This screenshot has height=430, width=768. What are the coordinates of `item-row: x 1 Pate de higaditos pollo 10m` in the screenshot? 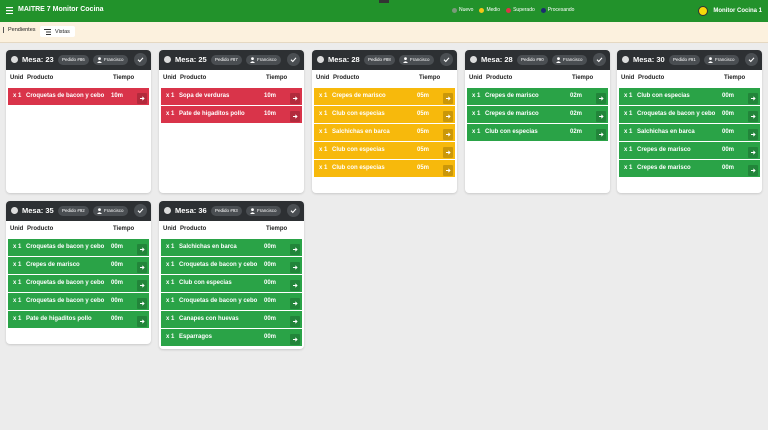 It's located at (231, 114).